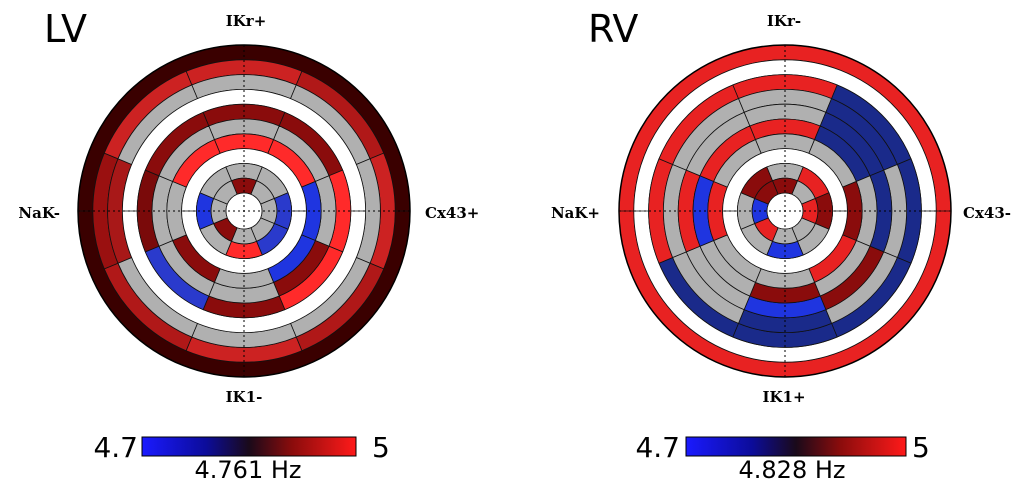  What do you see at coordinates (246, 21) in the screenshot?
I see `lv-label-top: IKr+` at bounding box center [246, 21].